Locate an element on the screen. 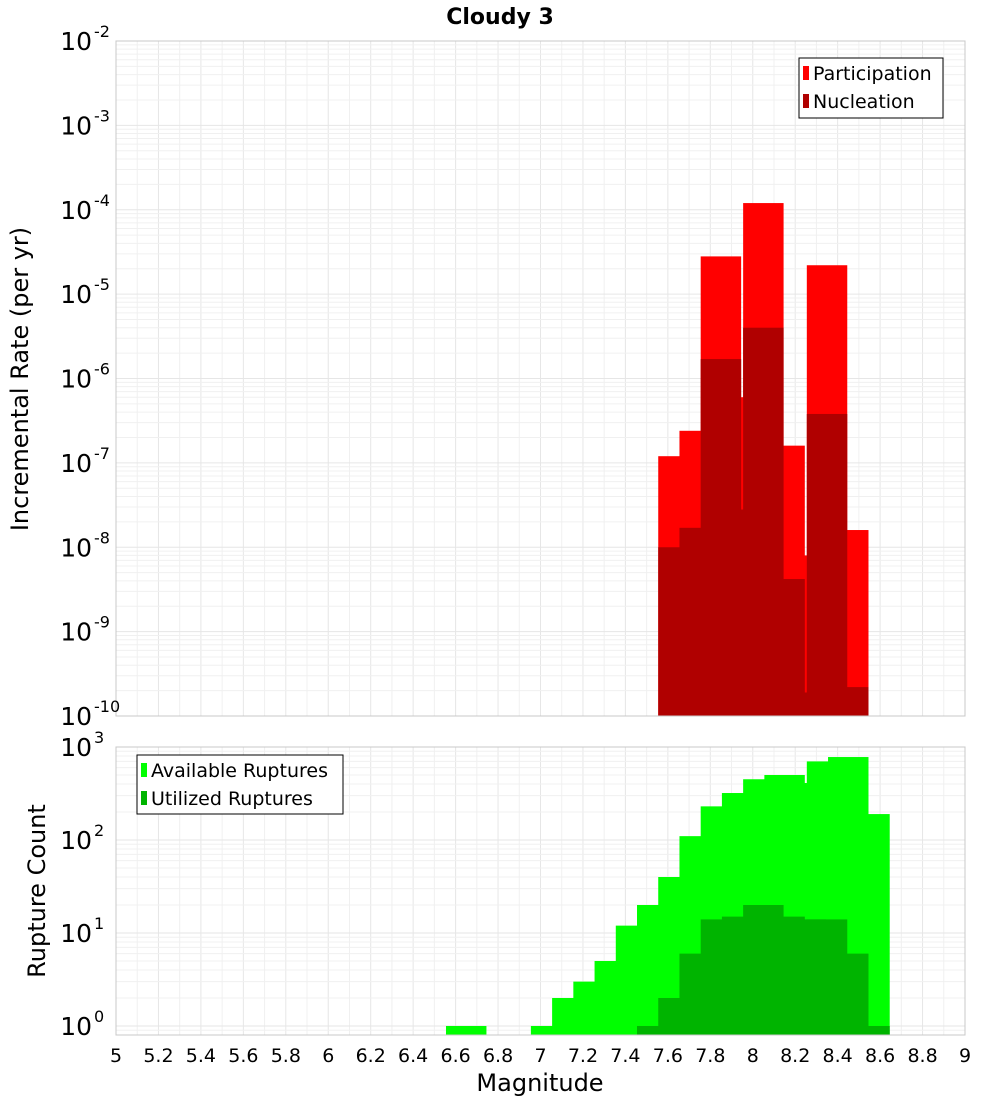 This screenshot has width=1000, height=1100. x-tick-label: 6.6 is located at coordinates (455, 1056).